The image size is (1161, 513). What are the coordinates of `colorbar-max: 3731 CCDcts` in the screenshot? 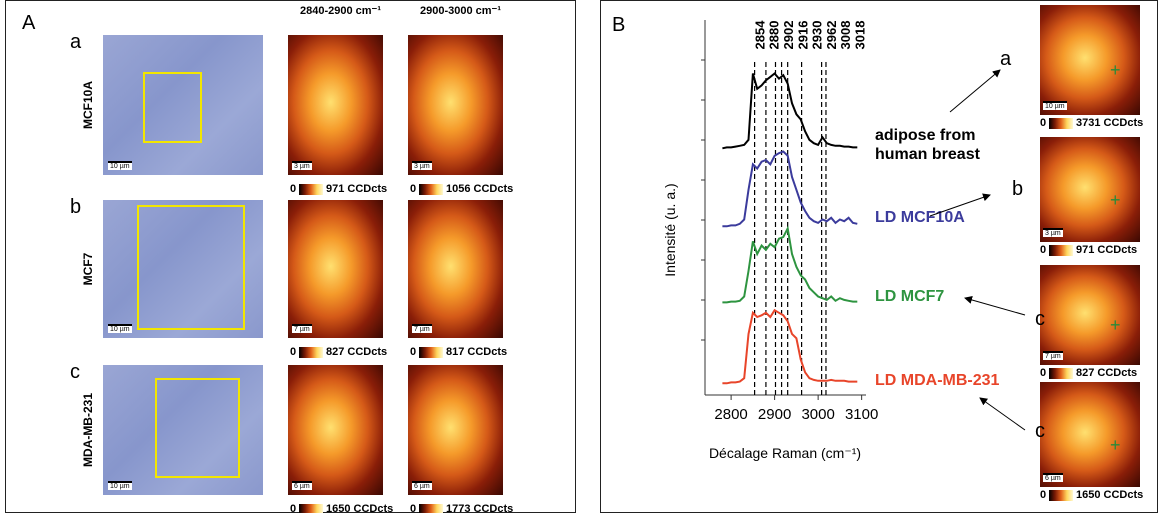 It's located at (1110, 123).